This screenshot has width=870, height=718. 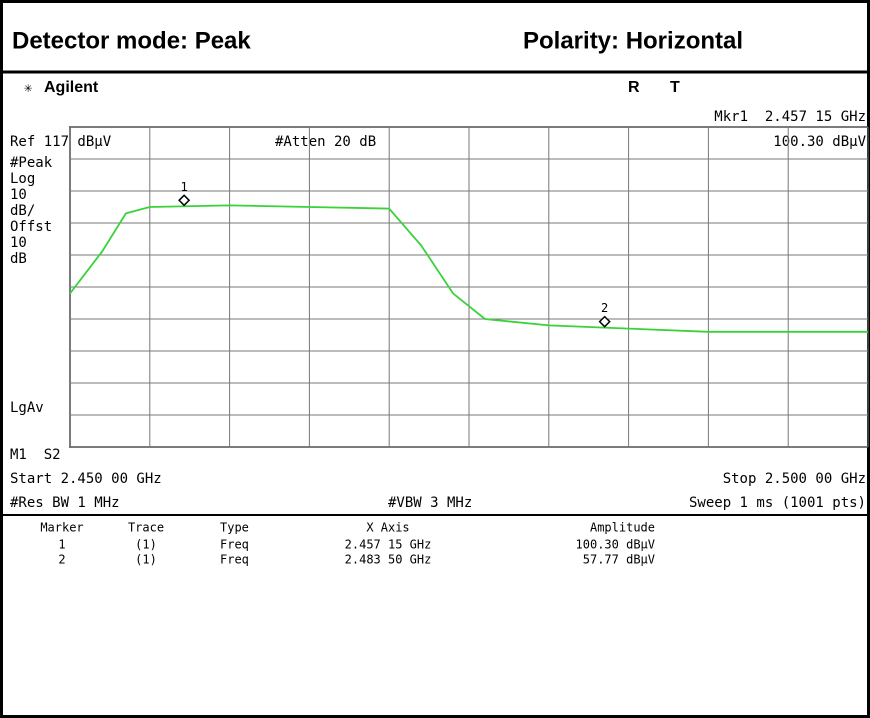 I want to click on table-header: Marker, so click(x=61, y=528).